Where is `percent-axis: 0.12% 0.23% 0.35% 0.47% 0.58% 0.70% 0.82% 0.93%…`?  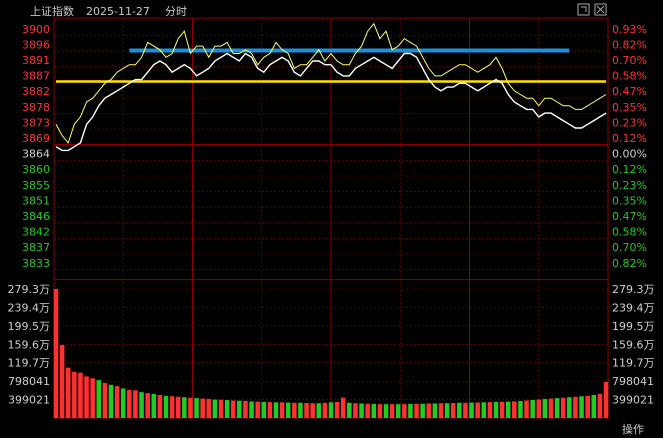
percent-axis: 0.12% 0.23% 0.35% 0.47% 0.58% 0.70% 0.82% 0.93%… is located at coordinates (629, 146).